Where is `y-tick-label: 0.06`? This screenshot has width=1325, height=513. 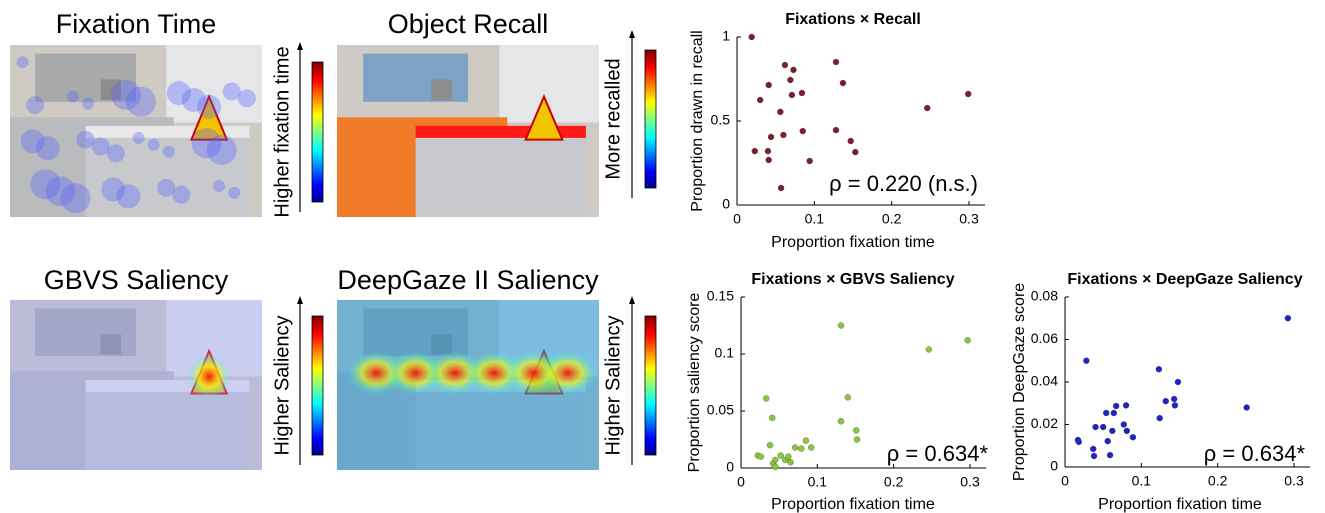 y-tick-label: 0.06 is located at coordinates (1044, 338).